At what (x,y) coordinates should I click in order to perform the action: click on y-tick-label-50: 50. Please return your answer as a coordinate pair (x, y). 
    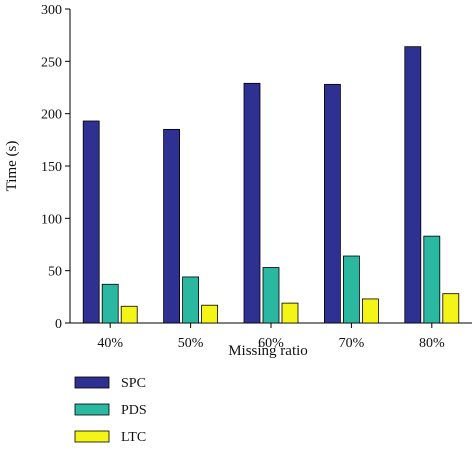
    Looking at the image, I should click on (55, 272).